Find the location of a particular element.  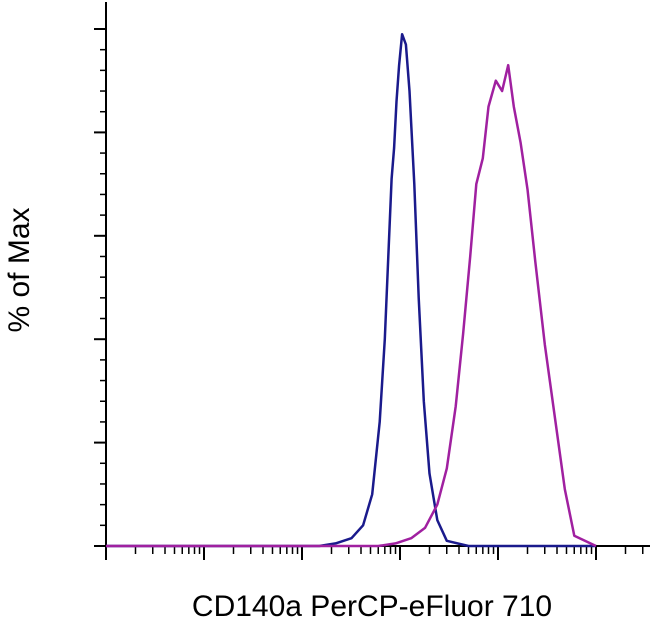

x-axis-title: CD140a PerCP-eFluor 710 is located at coordinates (372, 606).